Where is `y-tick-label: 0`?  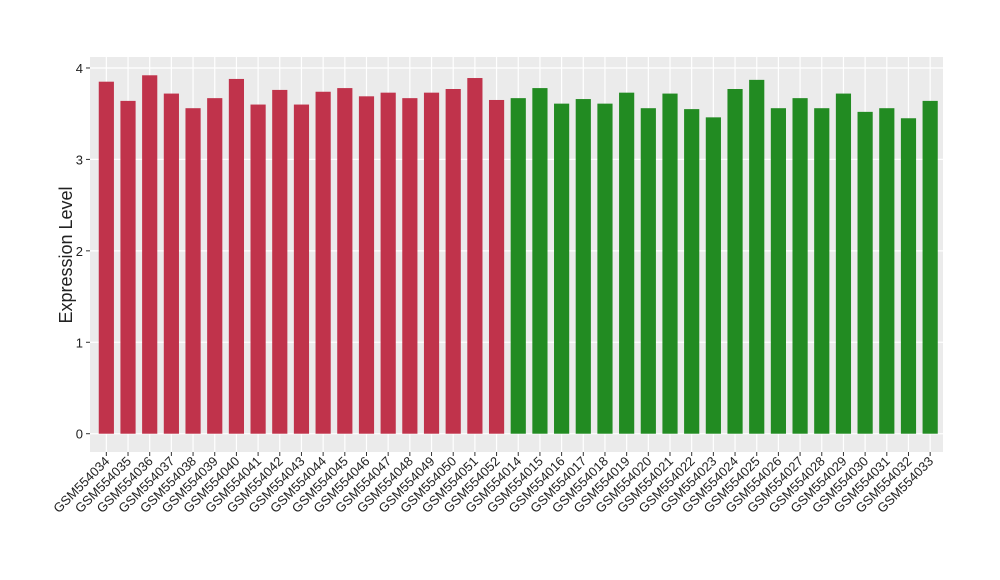
y-tick-label: 0 is located at coordinates (79, 434).